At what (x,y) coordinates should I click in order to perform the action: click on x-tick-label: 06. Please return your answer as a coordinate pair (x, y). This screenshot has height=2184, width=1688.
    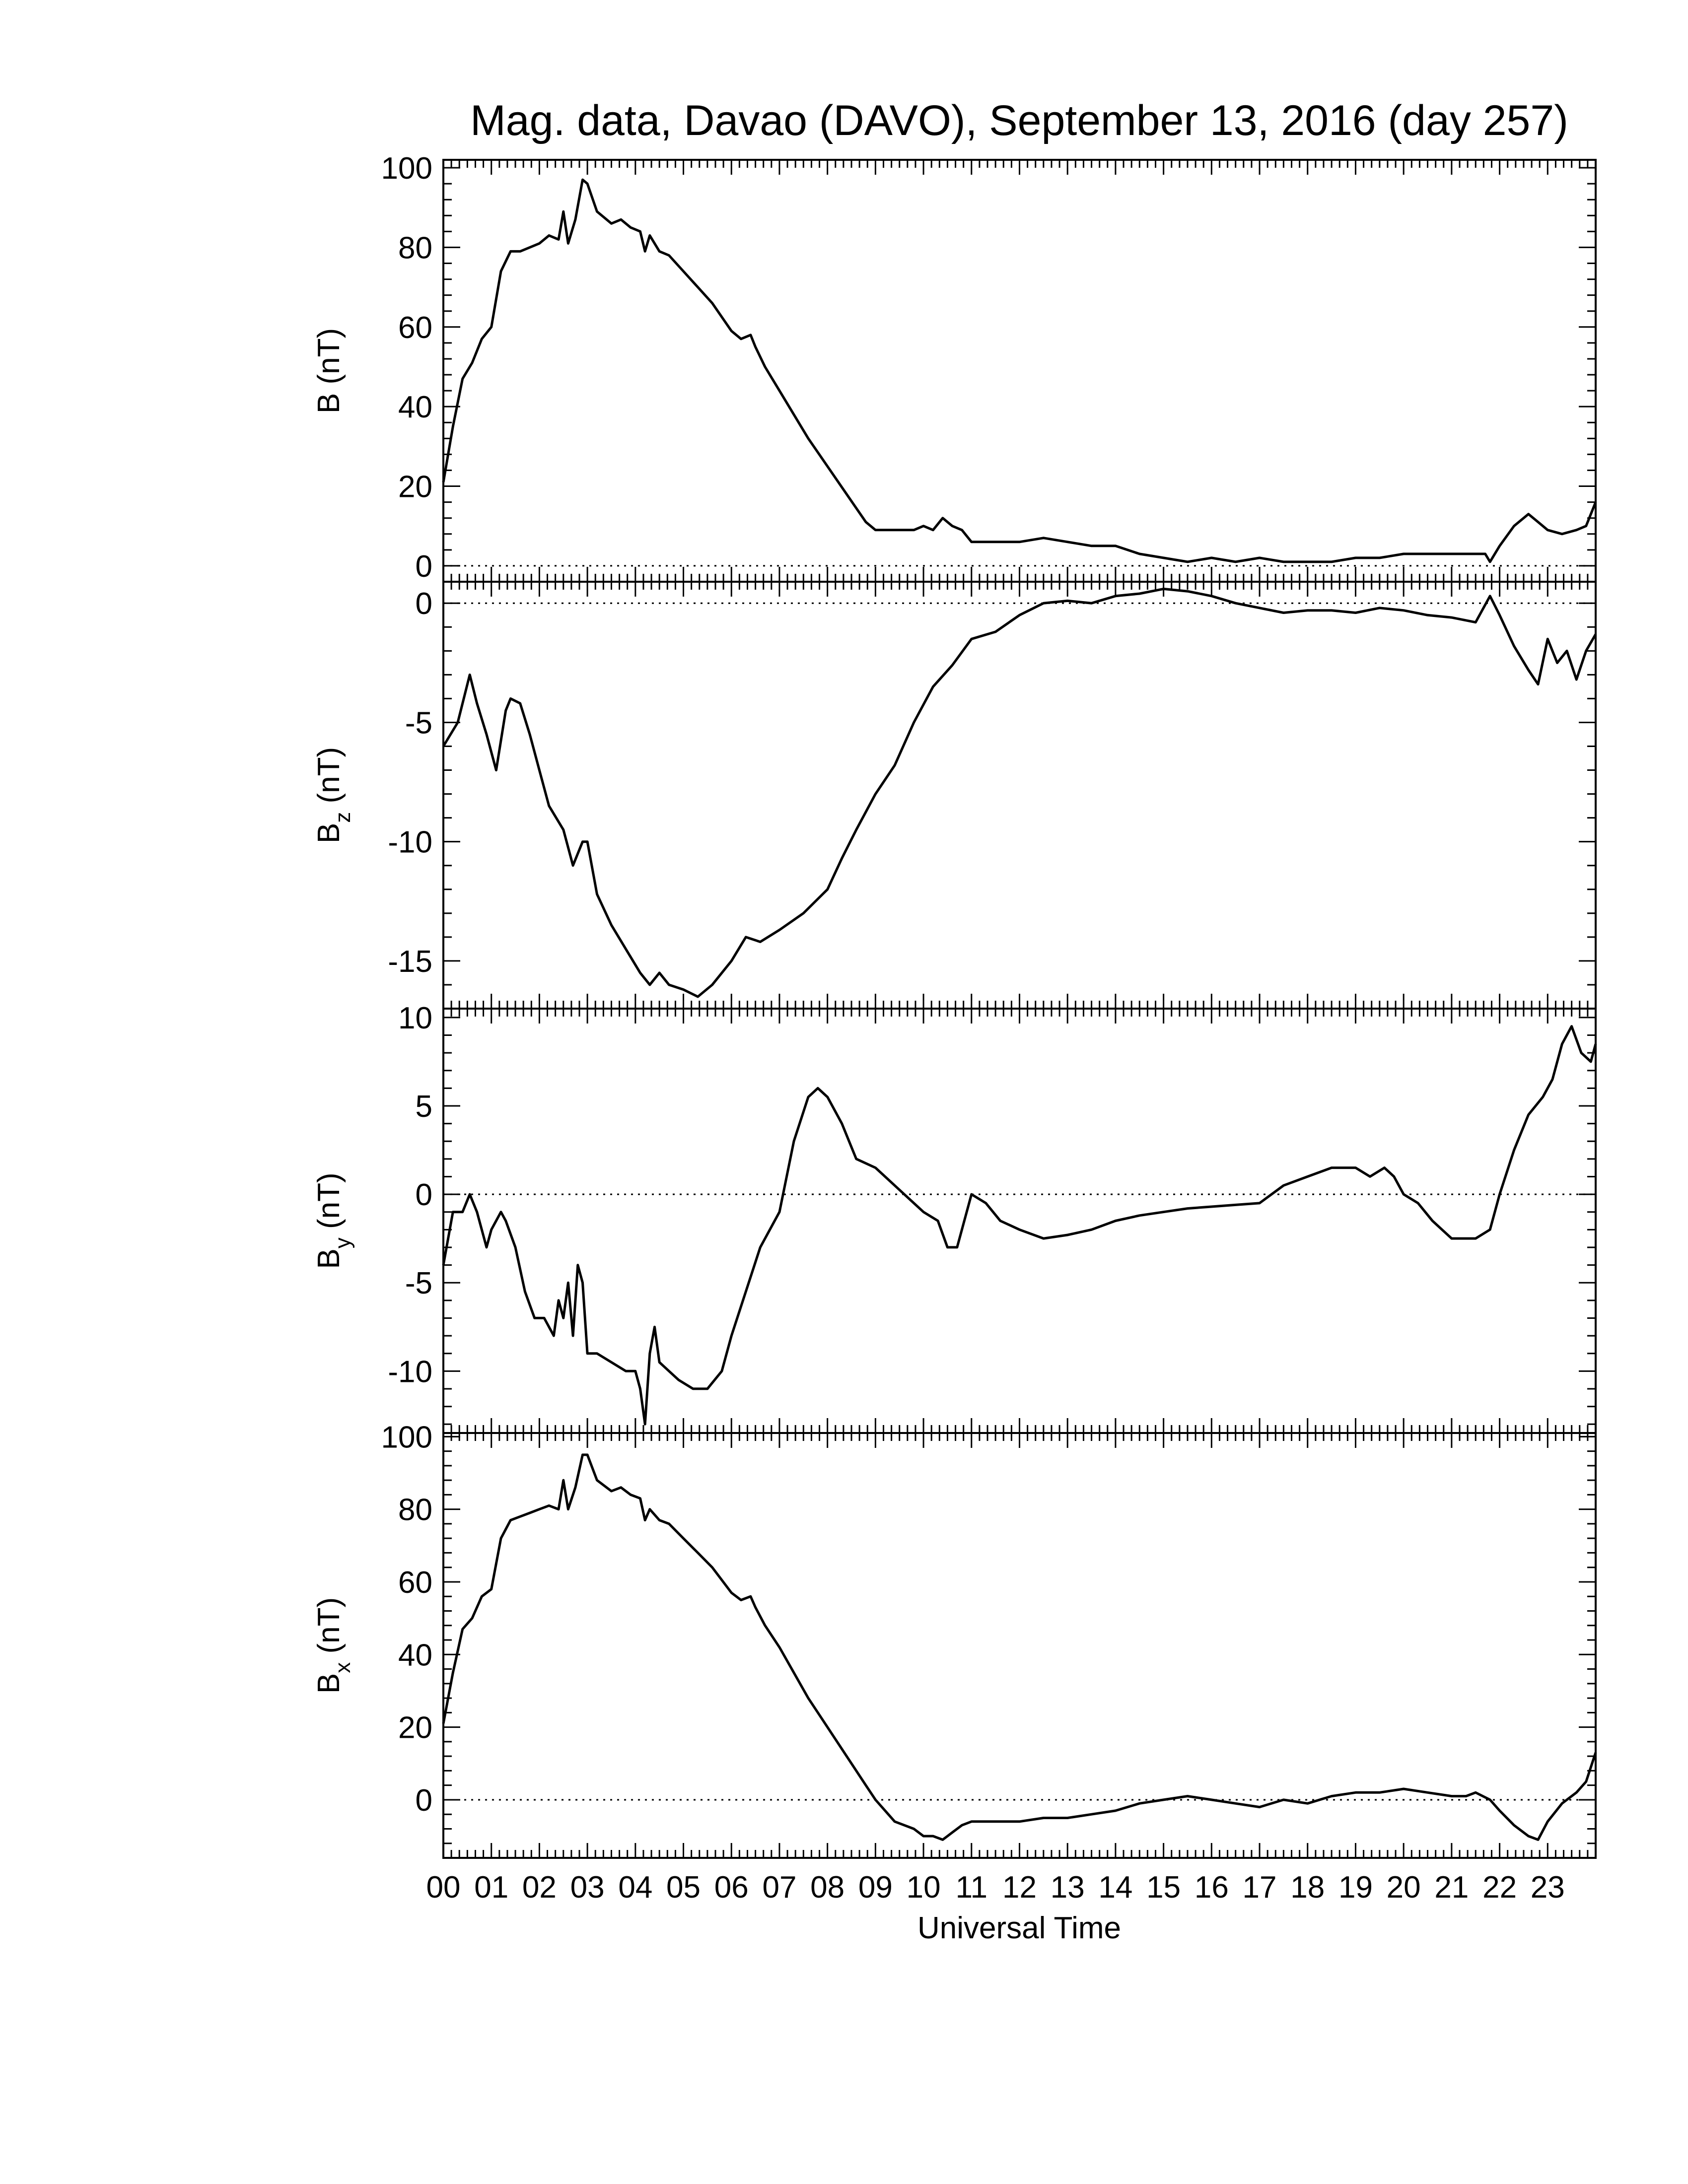
    Looking at the image, I should click on (731, 1887).